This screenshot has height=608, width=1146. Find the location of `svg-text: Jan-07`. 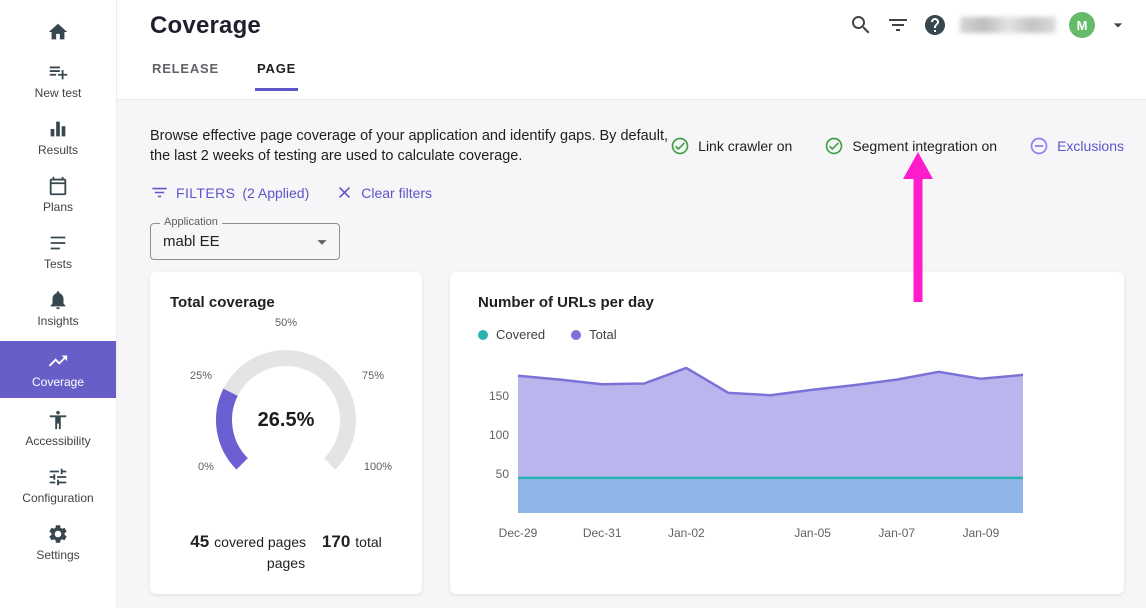

svg-text: Jan-07 is located at coordinates (896, 533).